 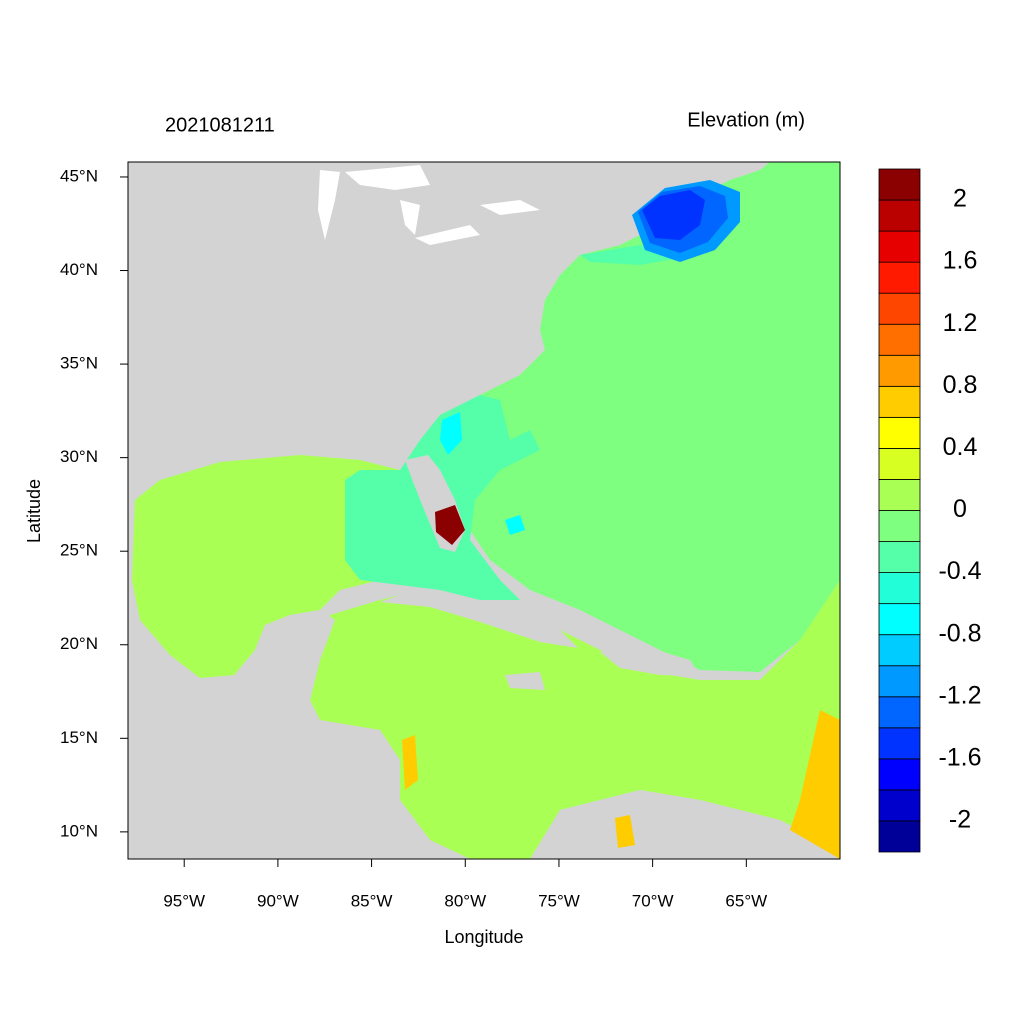 I want to click on everglades, so click(x=450, y=525).